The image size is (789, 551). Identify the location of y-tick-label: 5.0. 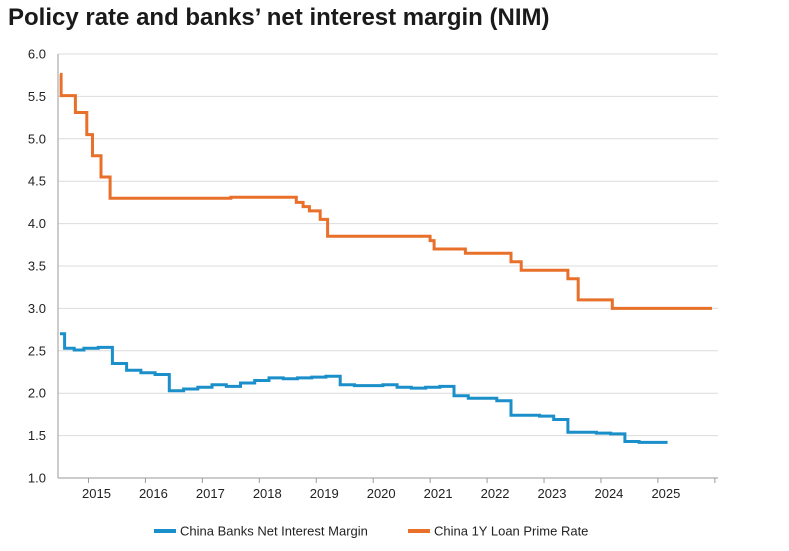
(37, 138).